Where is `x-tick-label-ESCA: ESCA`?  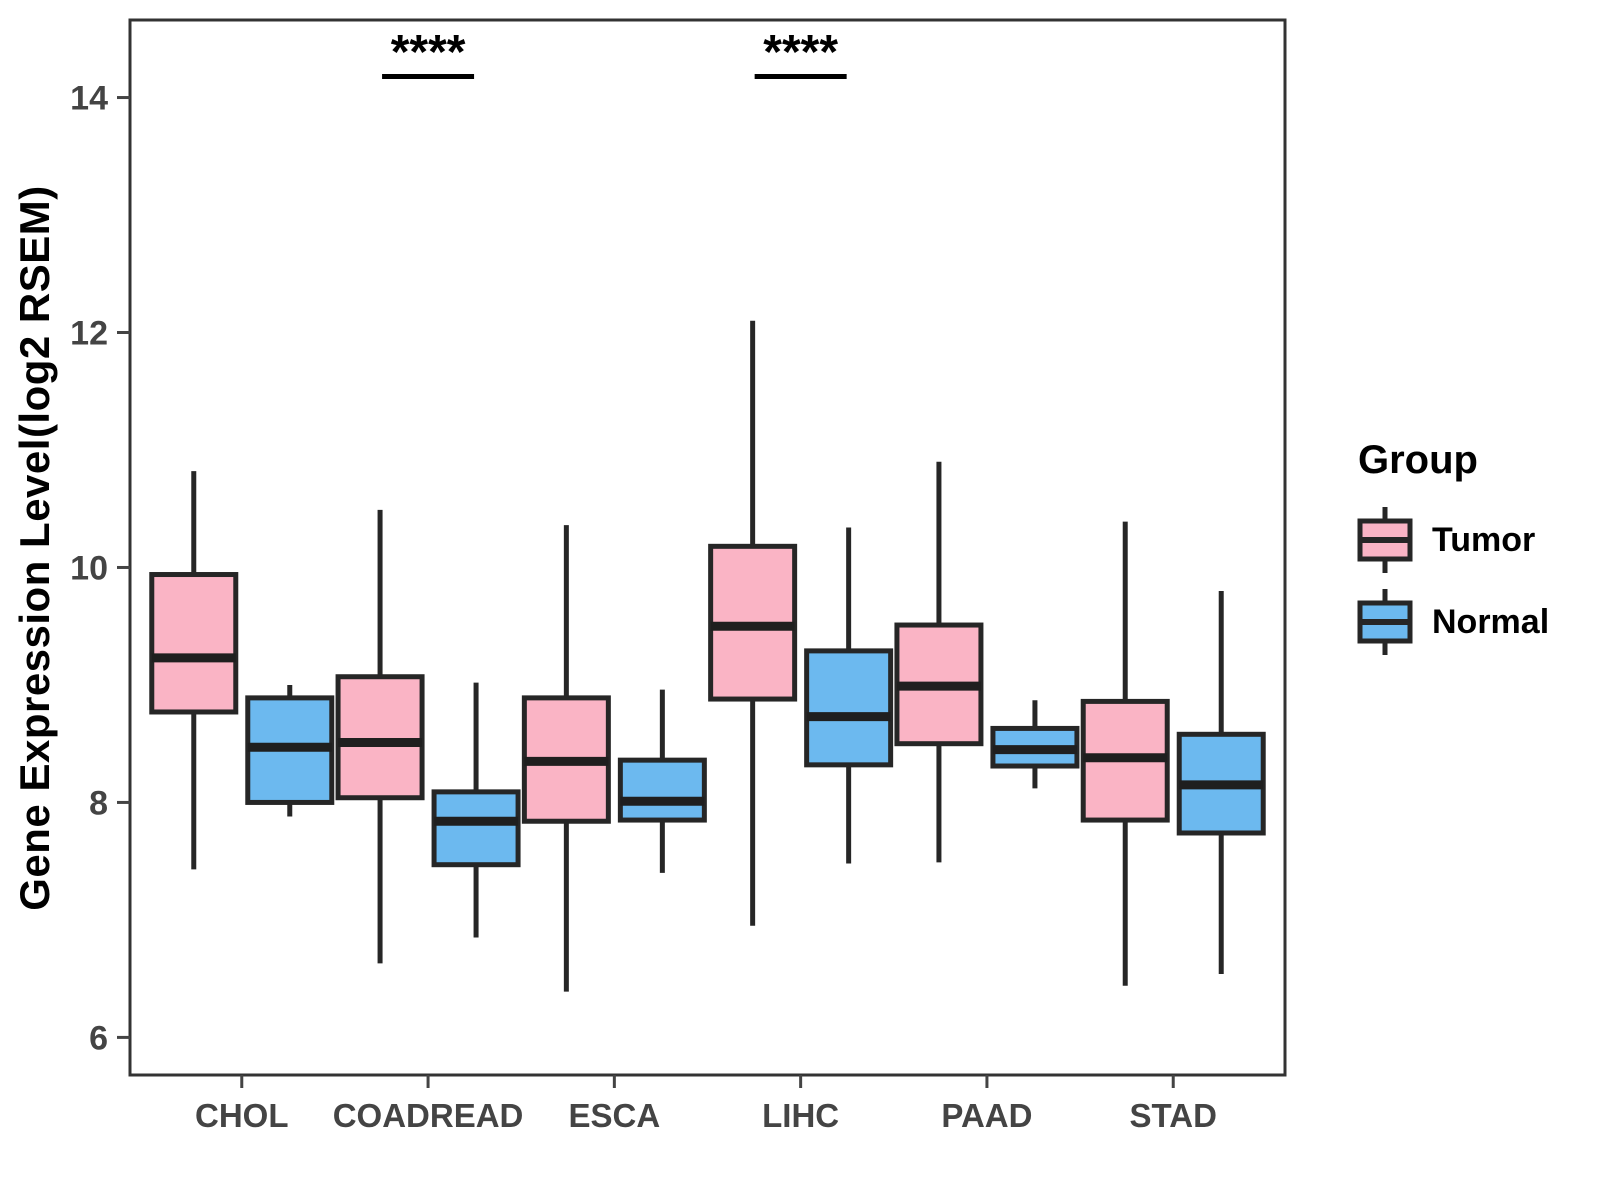 x-tick-label-ESCA: ESCA is located at coordinates (615, 1115).